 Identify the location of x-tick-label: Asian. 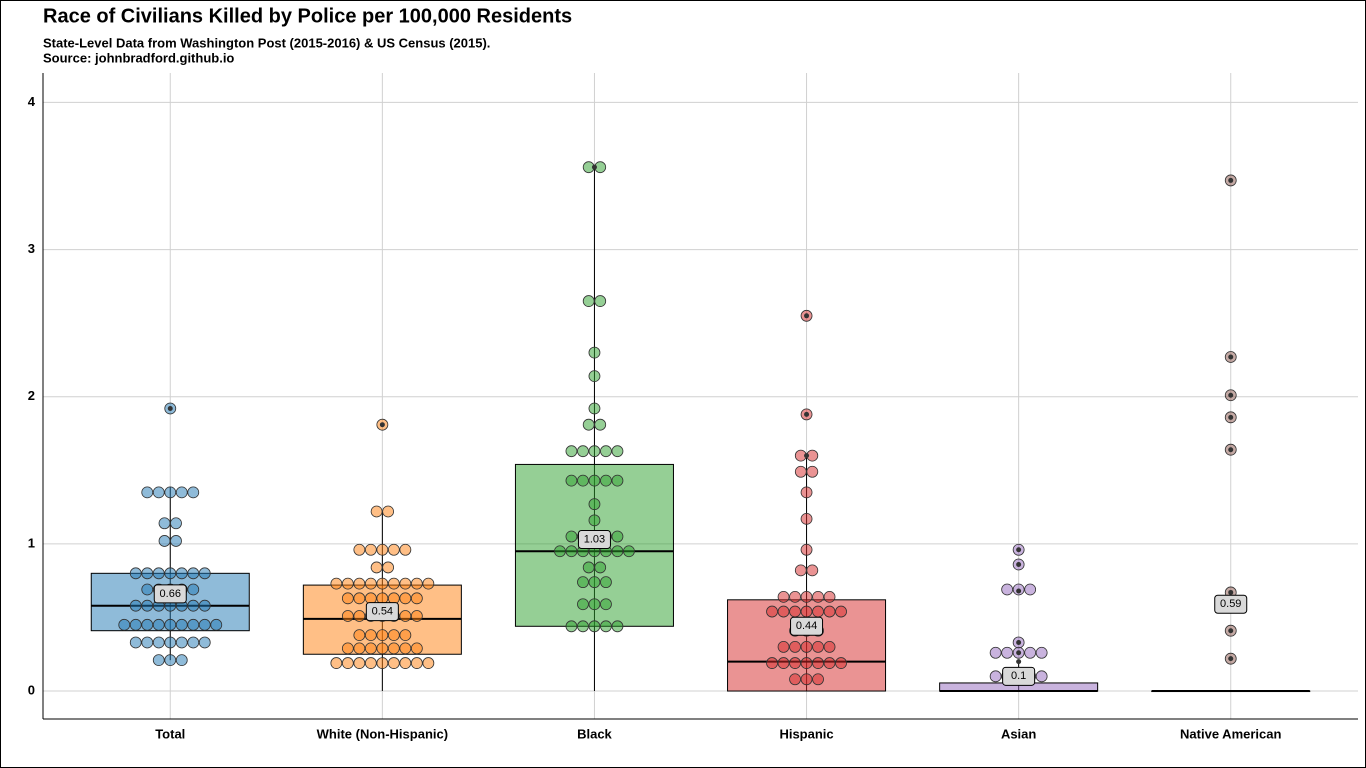
(1018, 733).